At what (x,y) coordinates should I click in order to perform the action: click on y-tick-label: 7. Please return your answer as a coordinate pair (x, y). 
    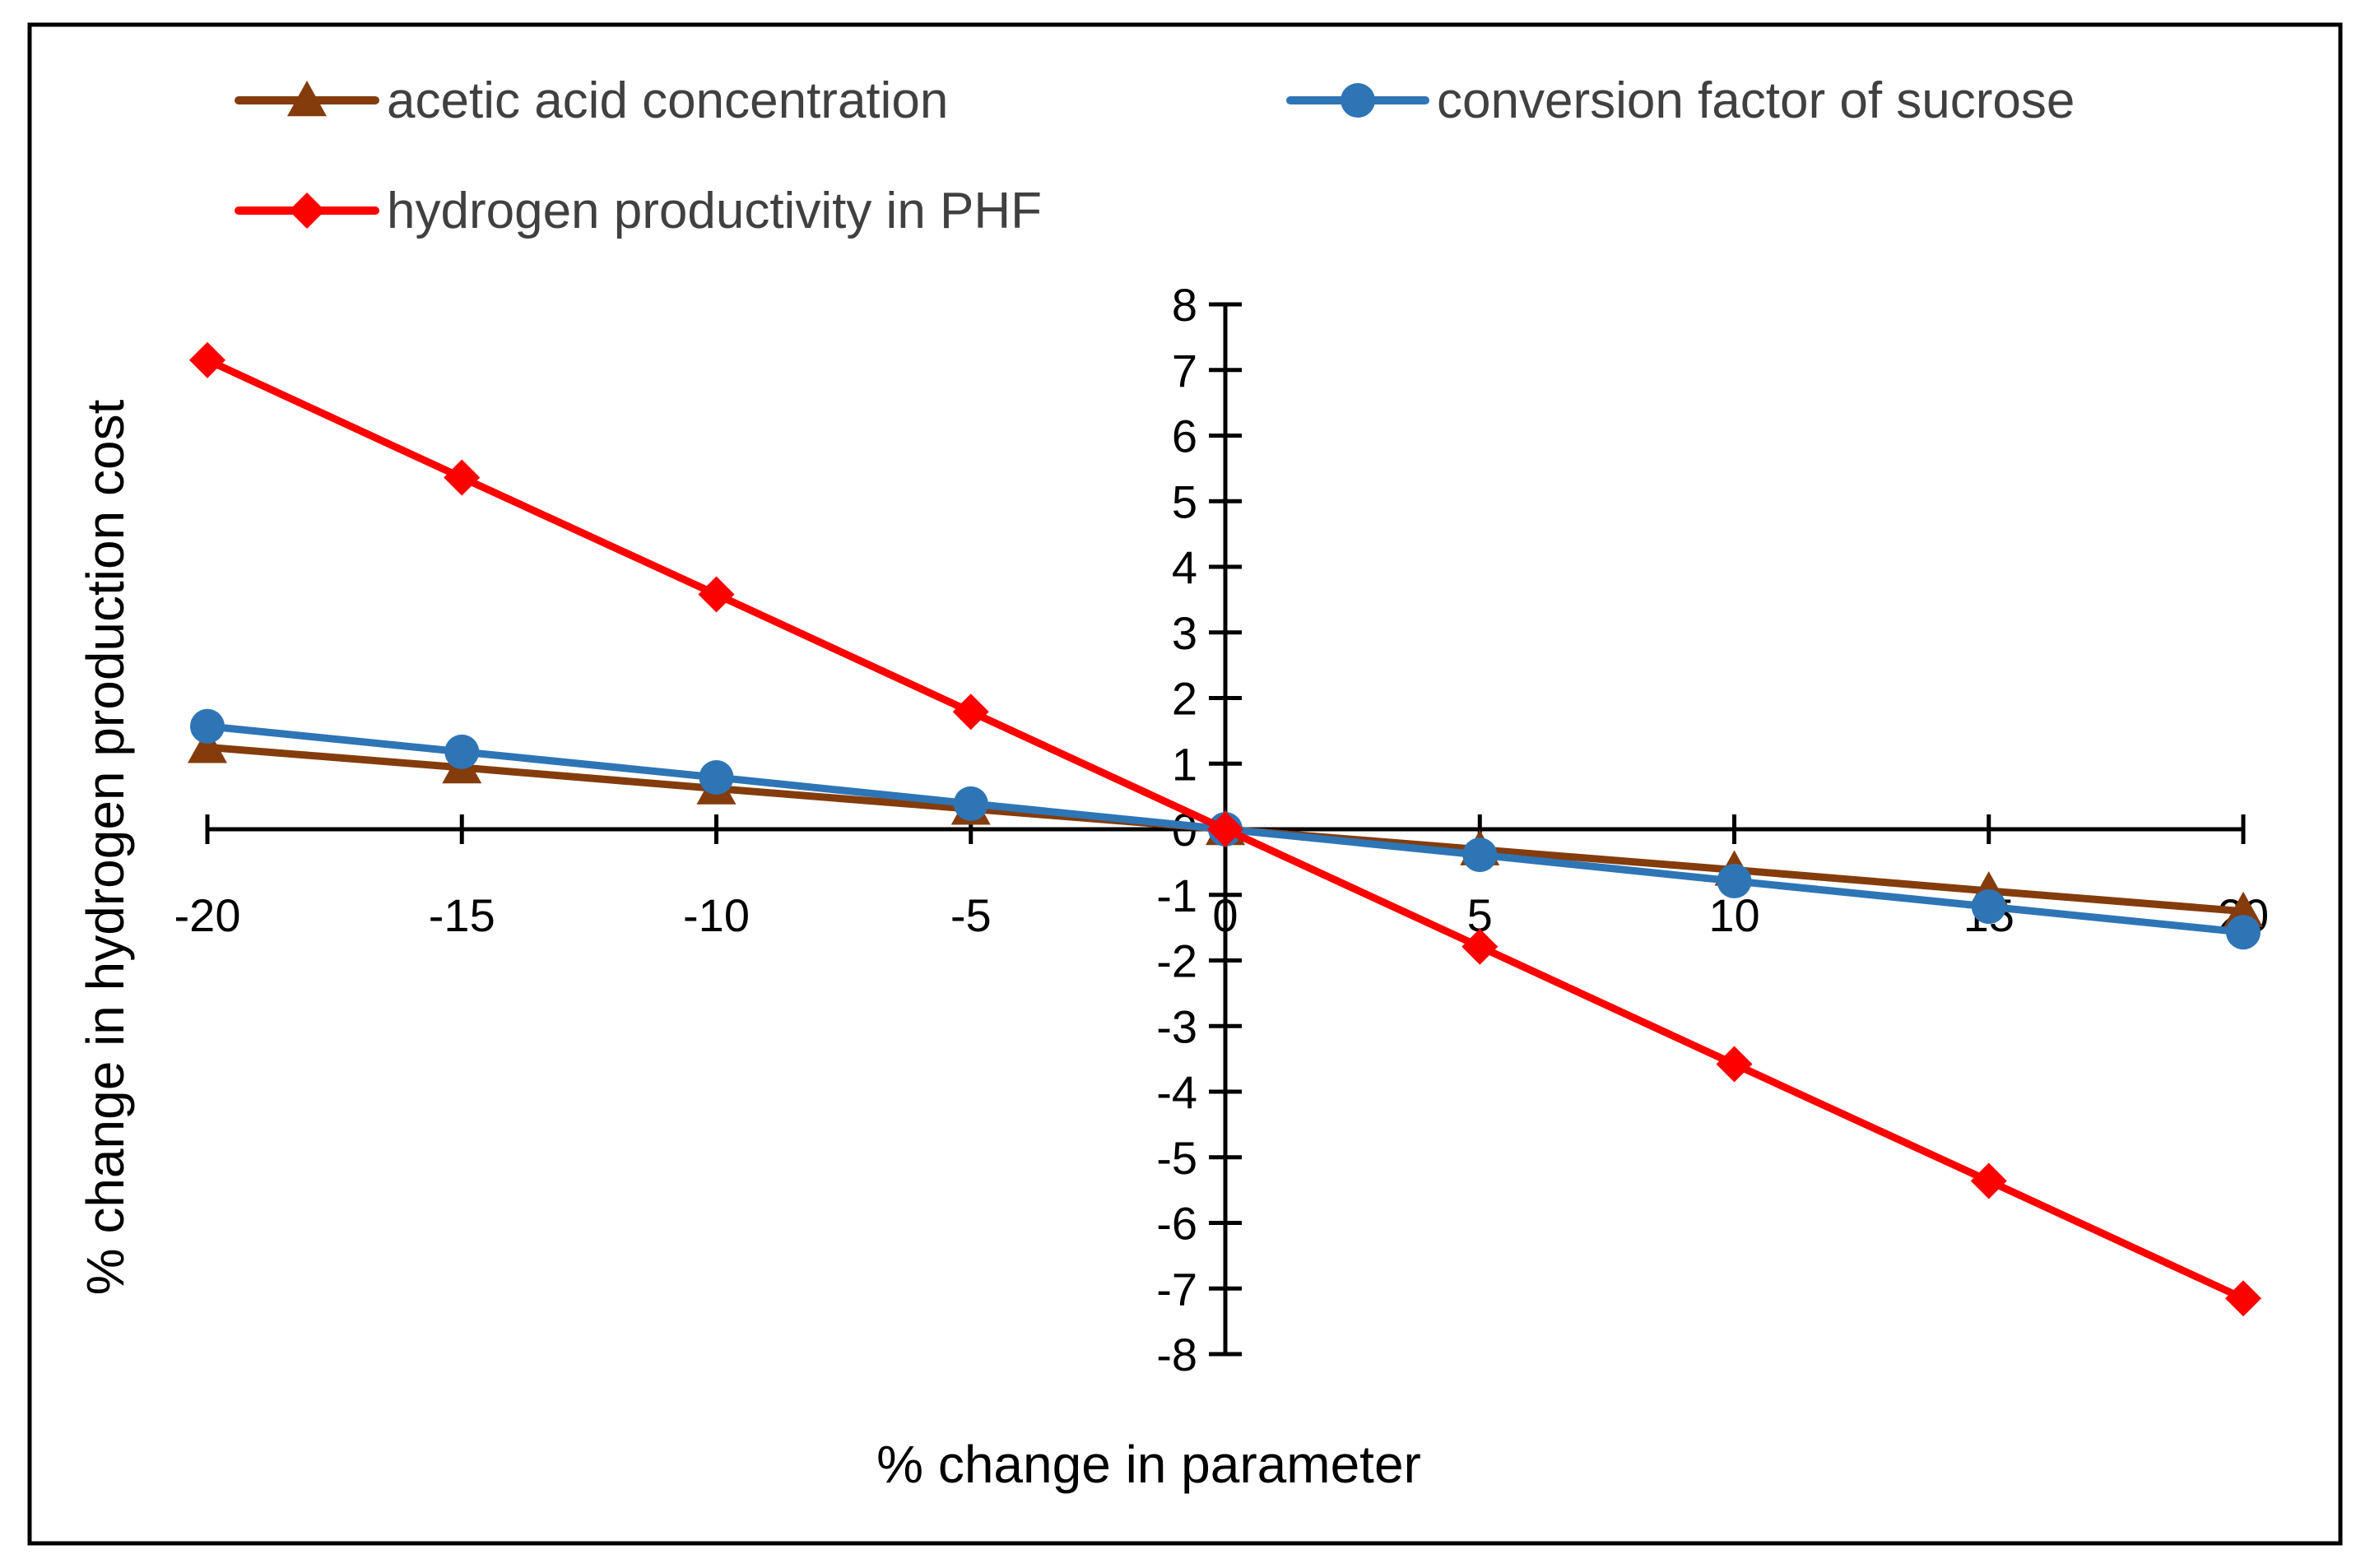
    Looking at the image, I should click on (1184, 371).